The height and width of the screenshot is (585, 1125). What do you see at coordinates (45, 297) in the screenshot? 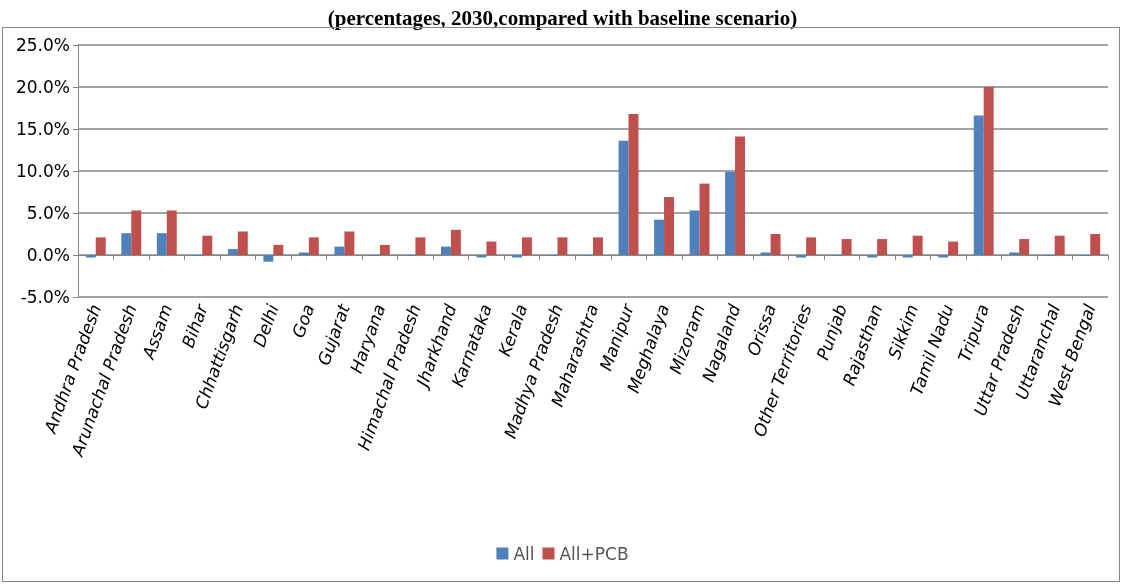
I see `y-tick-label: -5.0%` at bounding box center [45, 297].